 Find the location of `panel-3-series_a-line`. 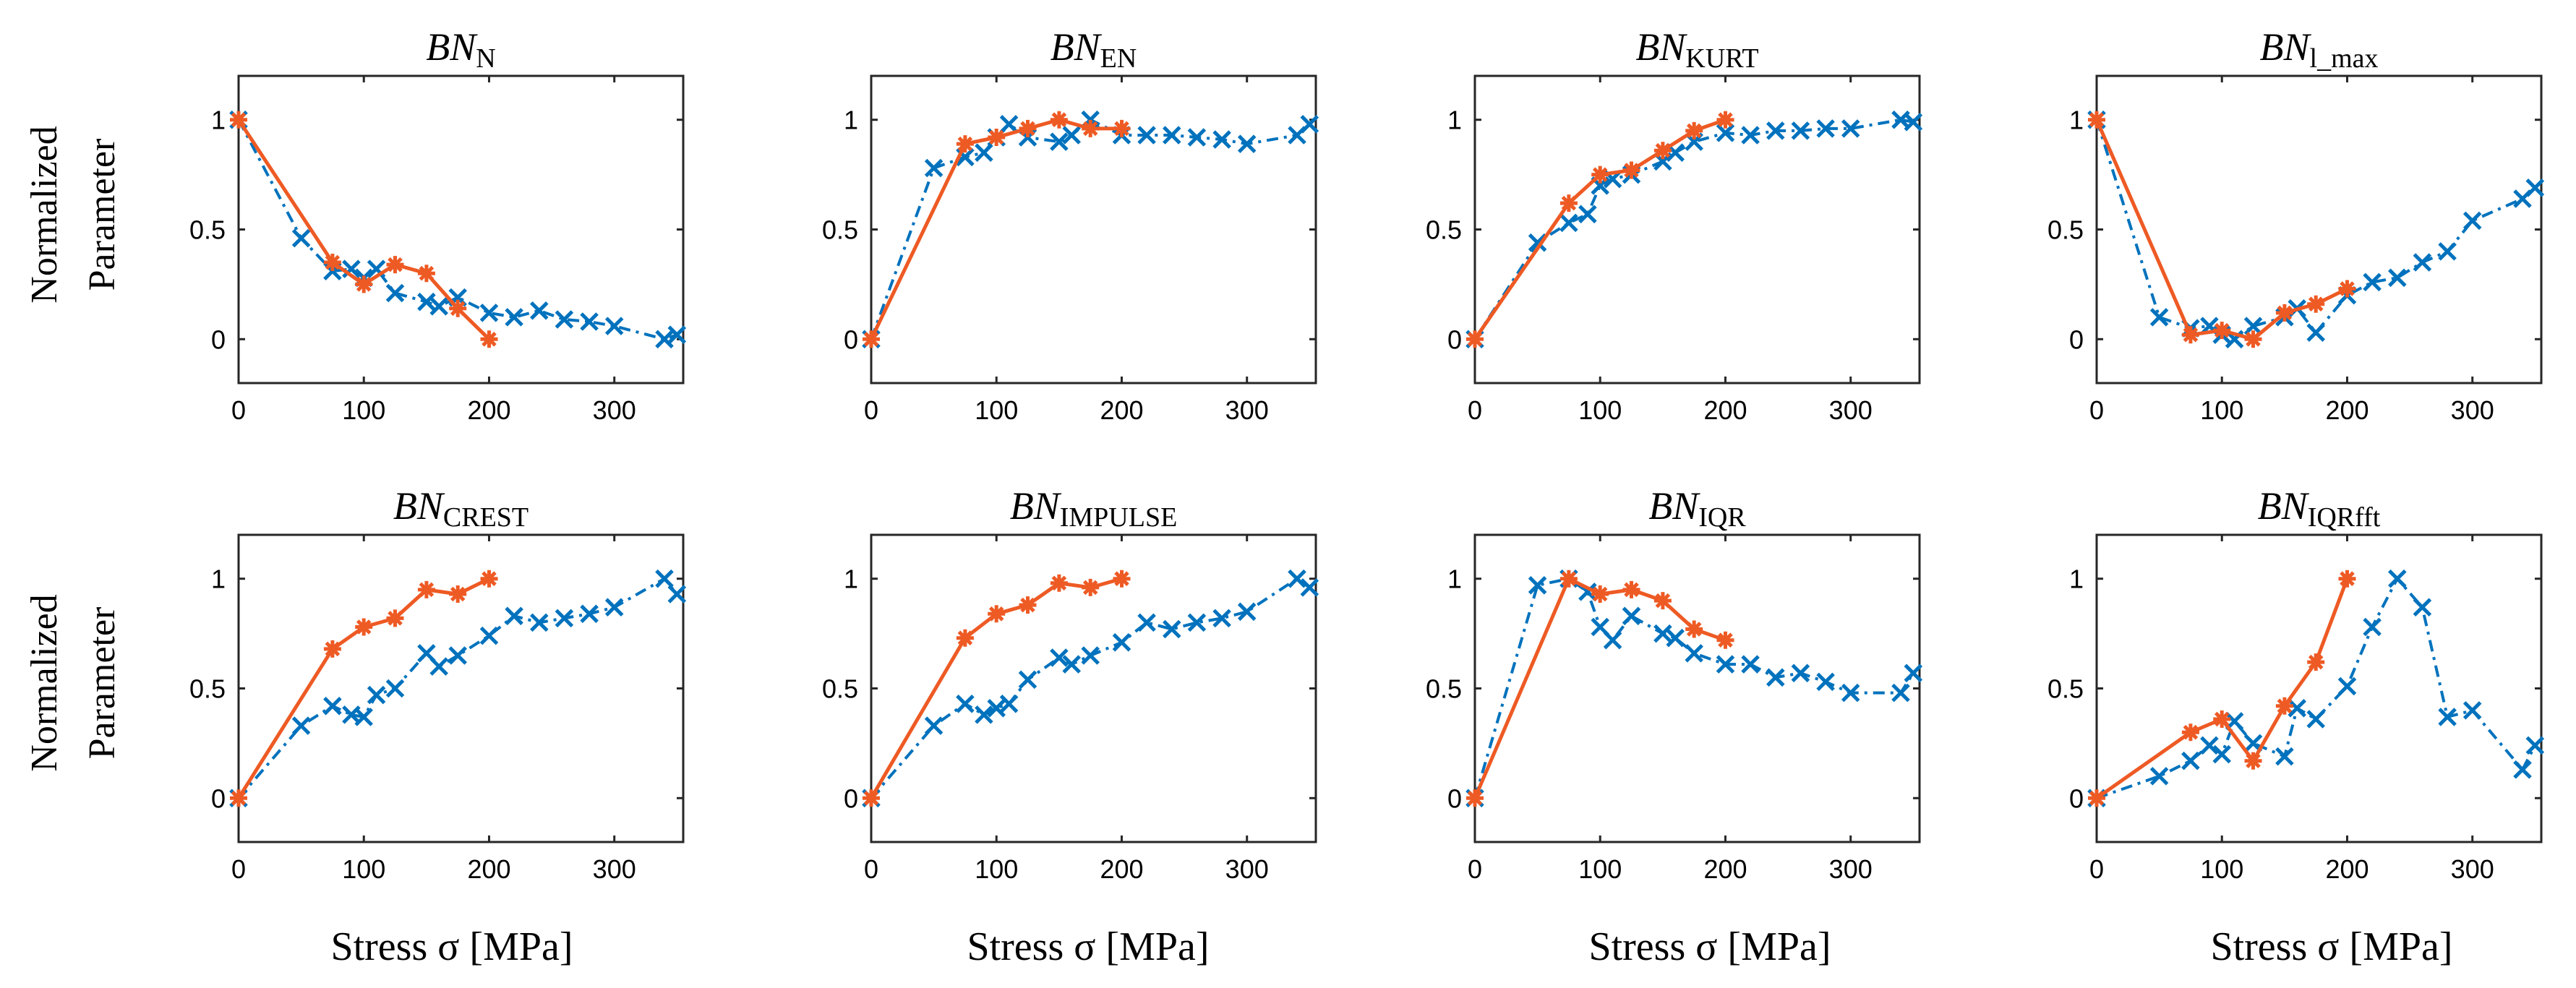

panel-3-series_a-line is located at coordinates (1693, 229).